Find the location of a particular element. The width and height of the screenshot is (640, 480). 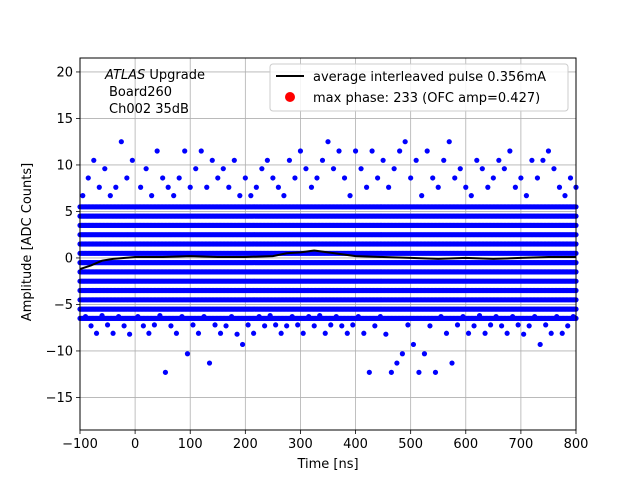

y-tick-label: 20 is located at coordinates (64, 72).